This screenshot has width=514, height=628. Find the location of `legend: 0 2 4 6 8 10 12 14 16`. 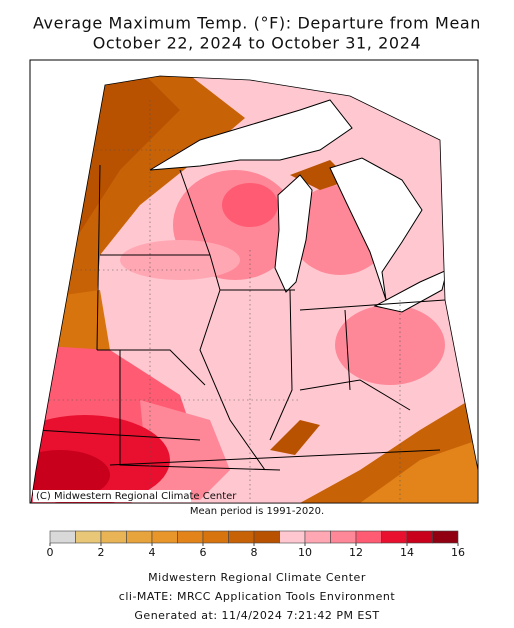

legend: 0 2 4 6 8 10 12 14 16 is located at coordinates (256, 544).